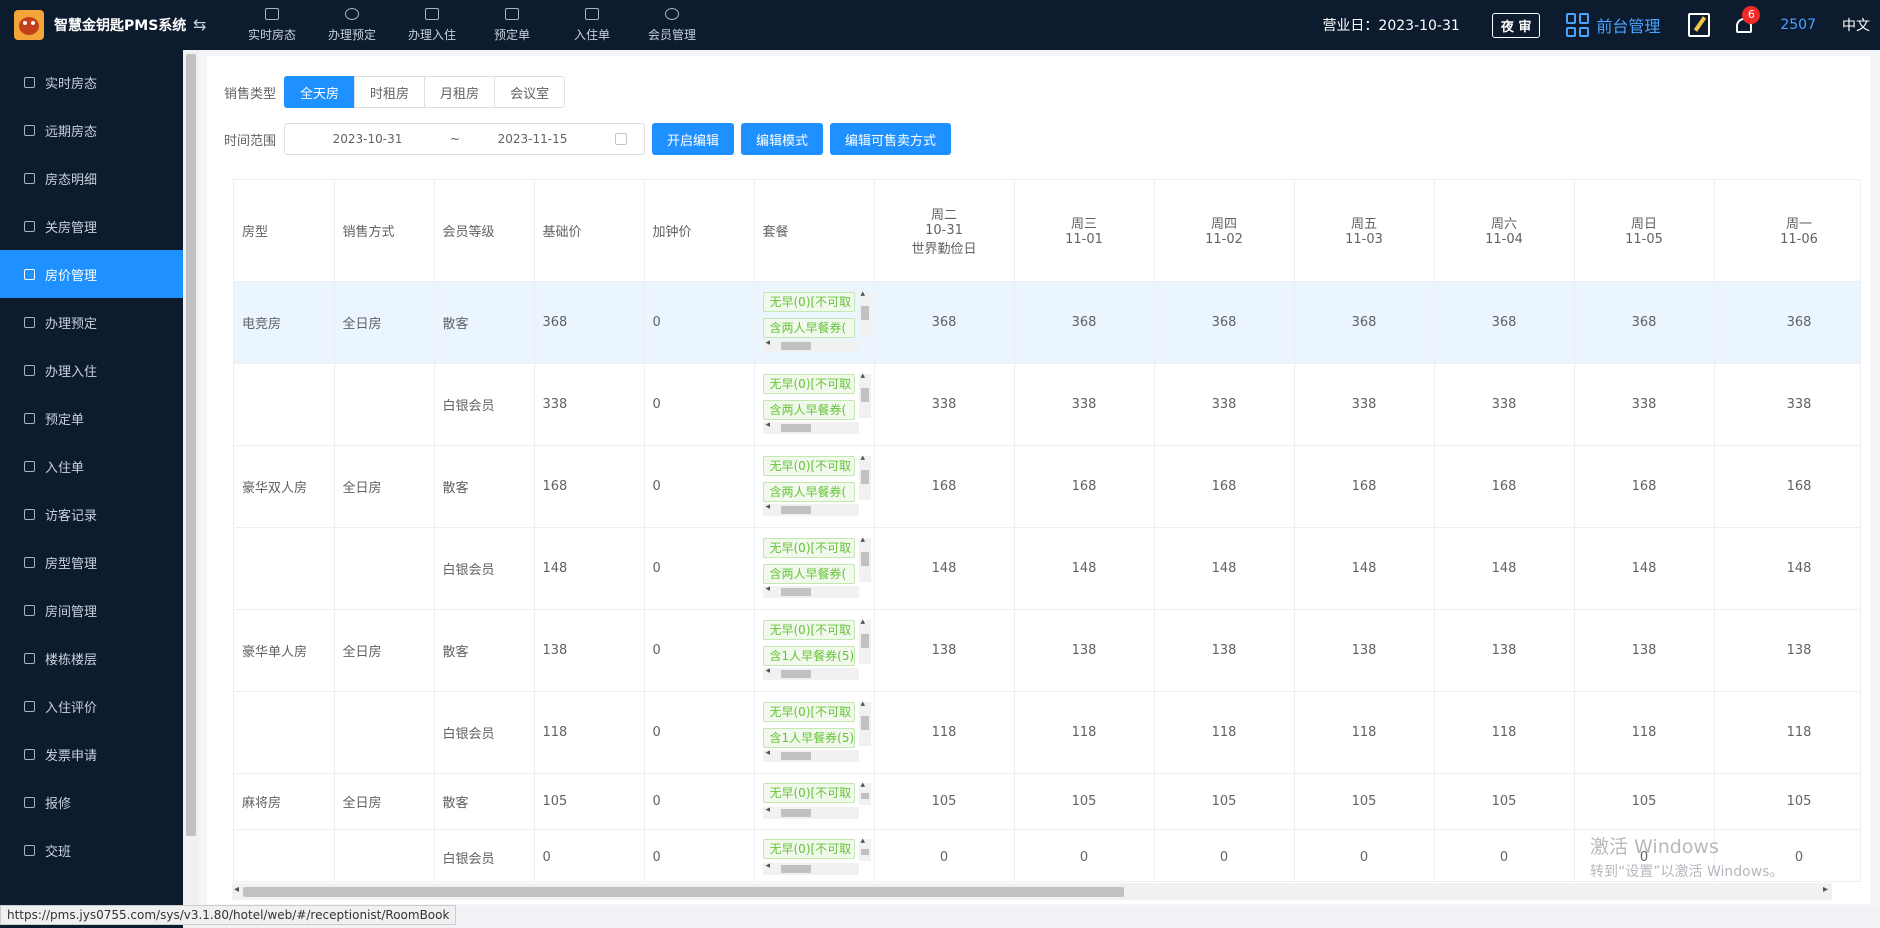 This screenshot has width=1880, height=928. Describe the element at coordinates (91, 82) in the screenshot. I see `sidebar-item-realtime-status: 实时房态` at that location.